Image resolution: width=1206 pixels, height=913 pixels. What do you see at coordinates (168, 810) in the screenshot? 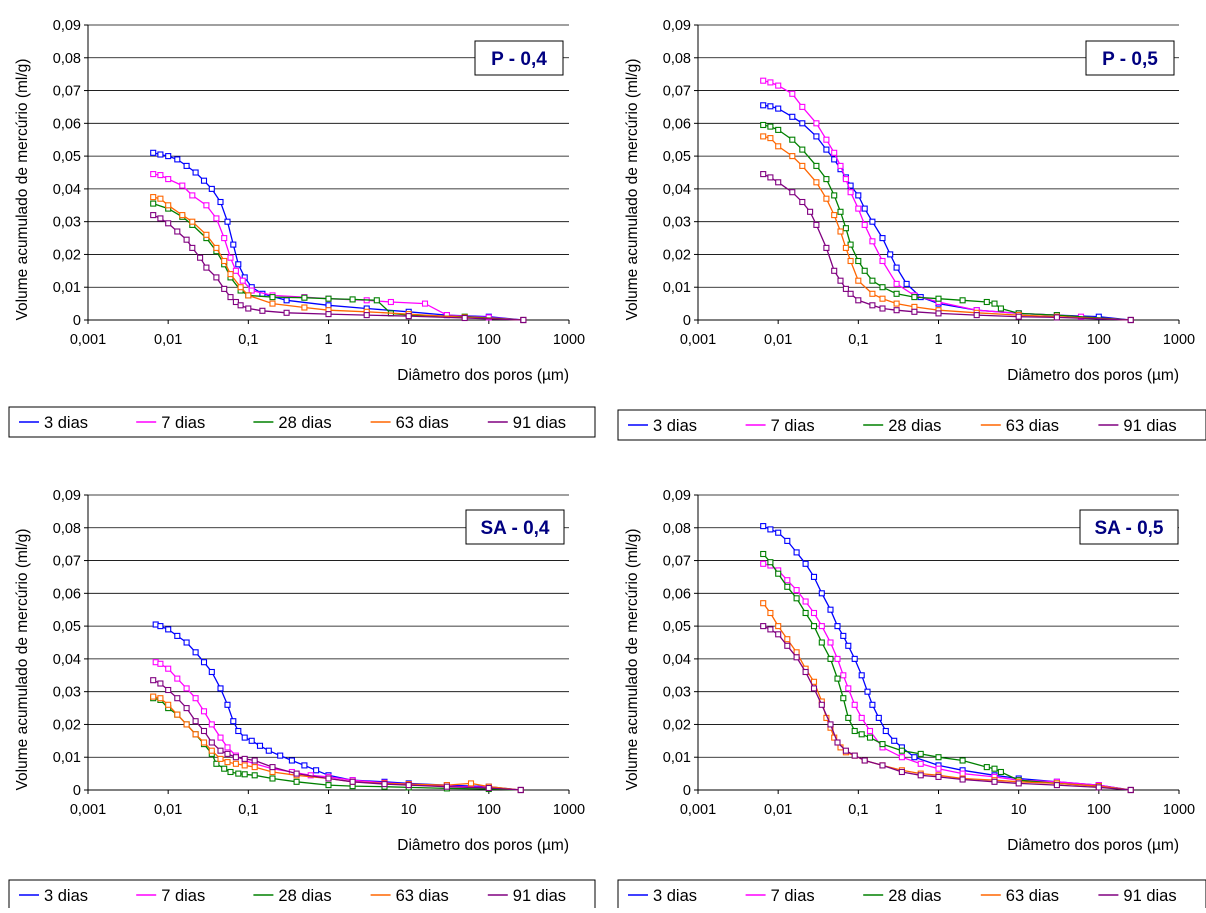
I see `x-tick-label: 0,01` at bounding box center [168, 810].